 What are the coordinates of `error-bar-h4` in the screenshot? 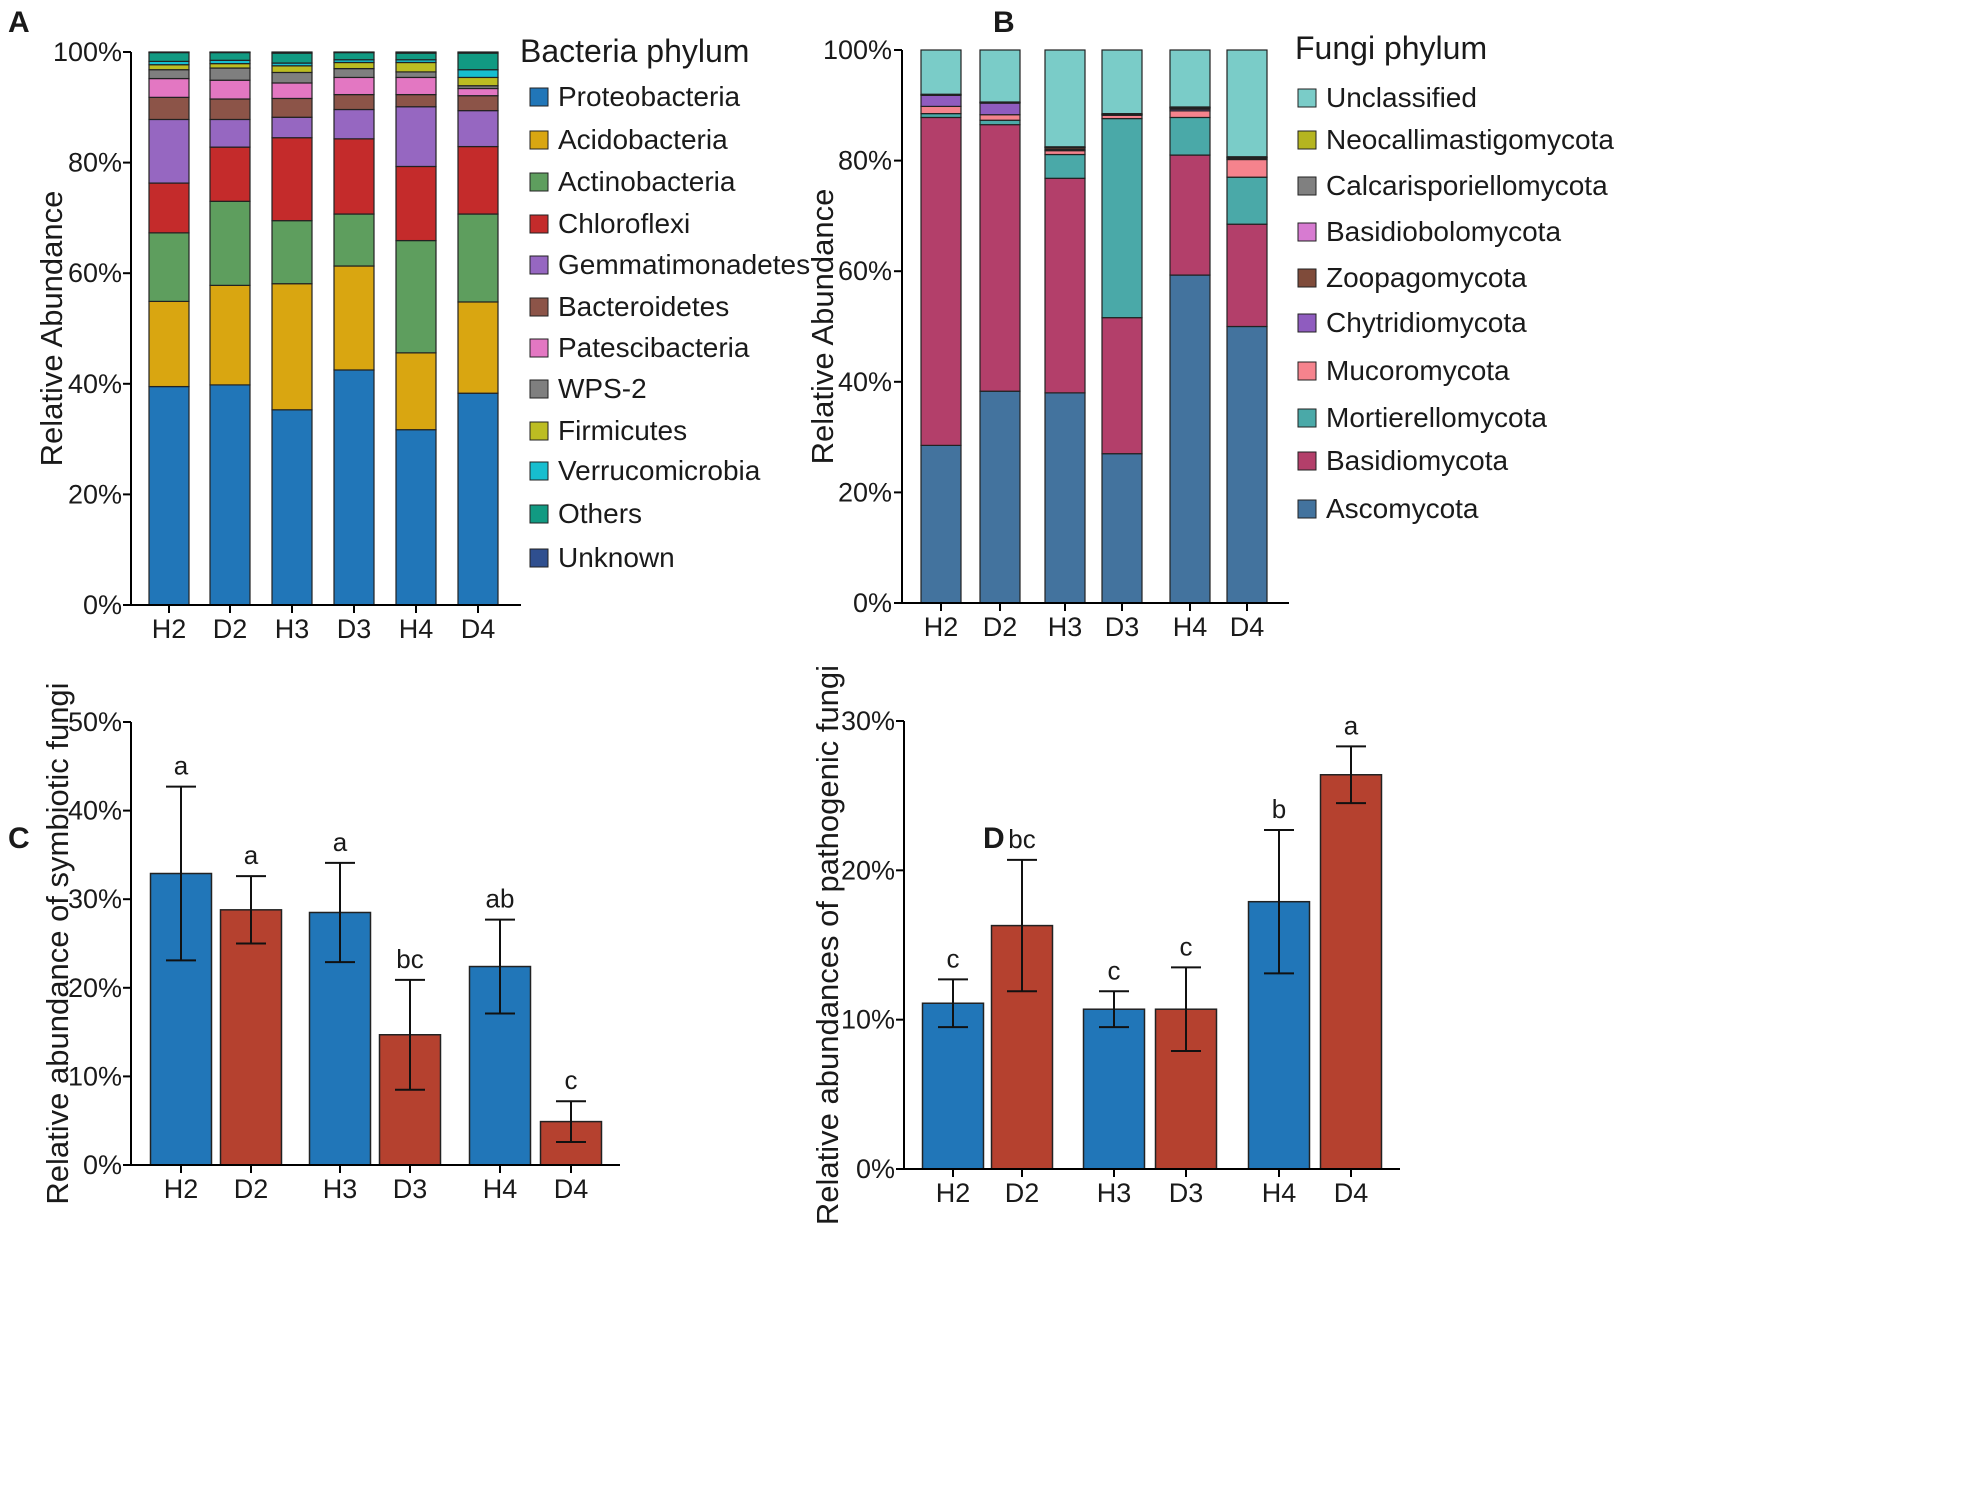 It's located at (1279, 902).